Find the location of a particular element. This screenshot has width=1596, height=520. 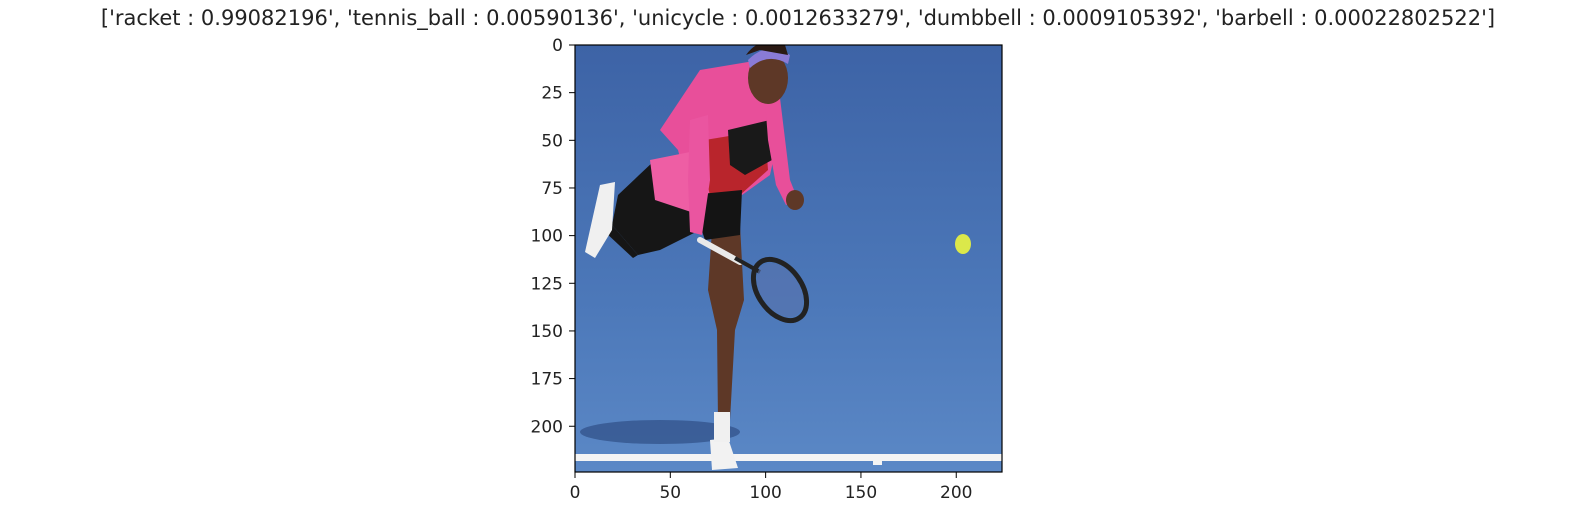

y-tick-label: 175 is located at coordinates (547, 380).